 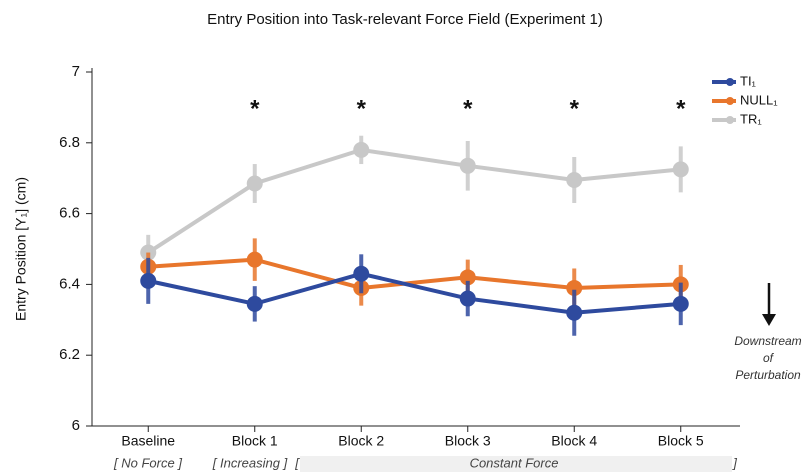 I want to click on group-label: Constant Force, so click(x=514, y=462).